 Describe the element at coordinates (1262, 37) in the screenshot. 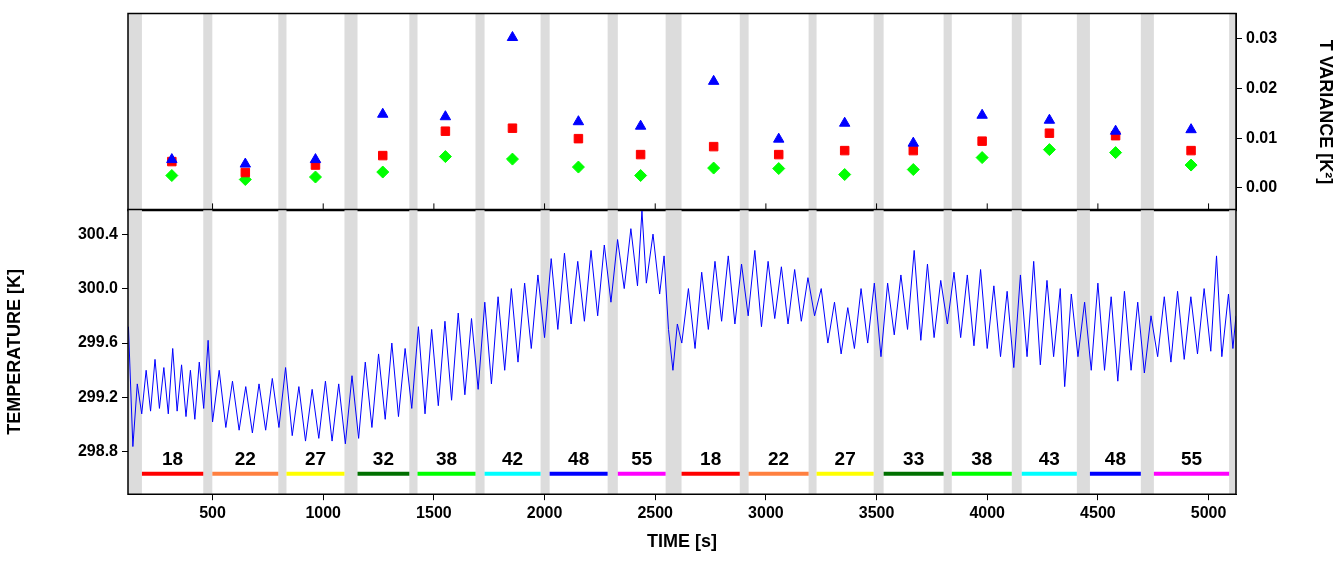

I see `y2-tick-label: 0.03` at that location.